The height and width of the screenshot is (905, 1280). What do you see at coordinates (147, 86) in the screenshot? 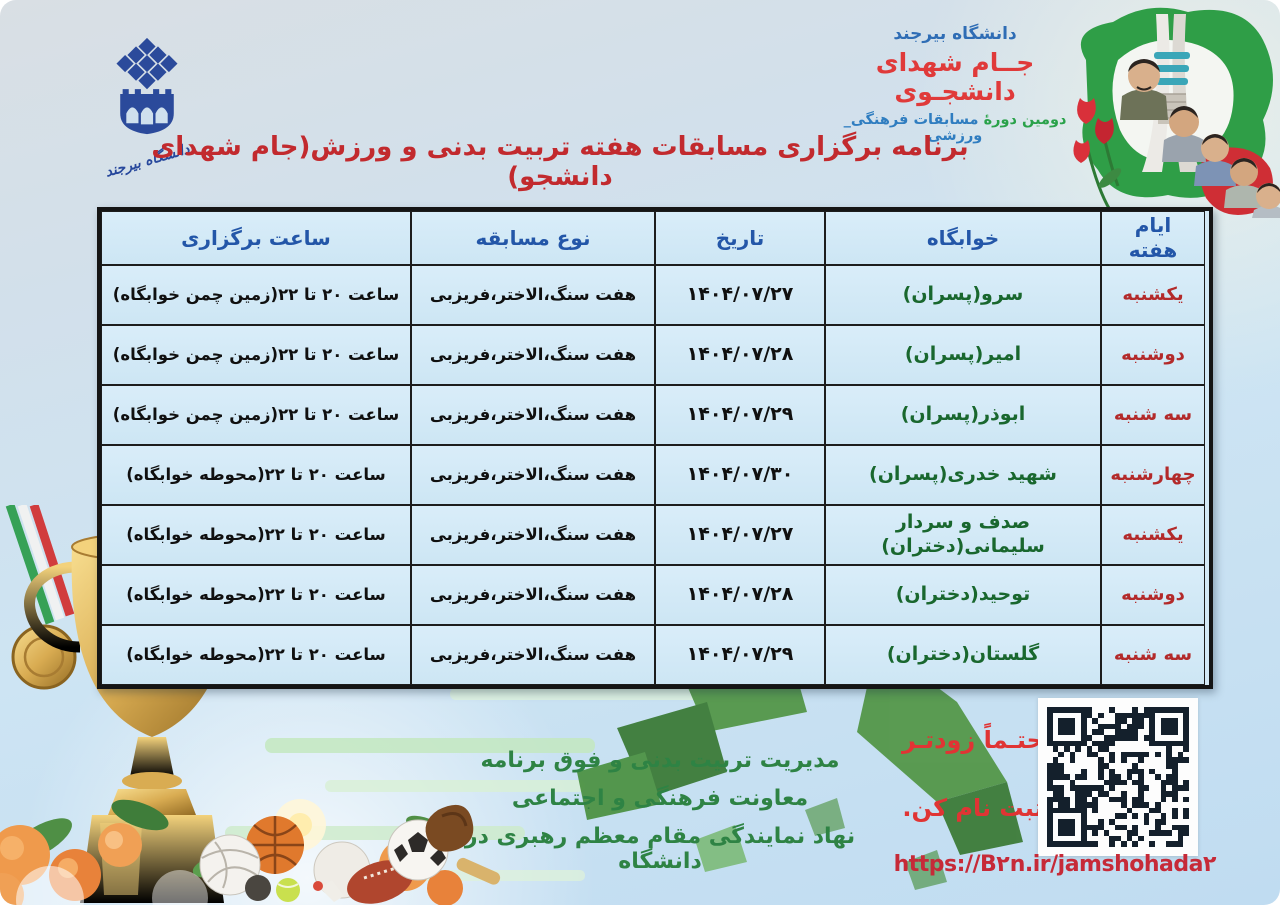
I see `university-emblem-icon` at bounding box center [147, 86].